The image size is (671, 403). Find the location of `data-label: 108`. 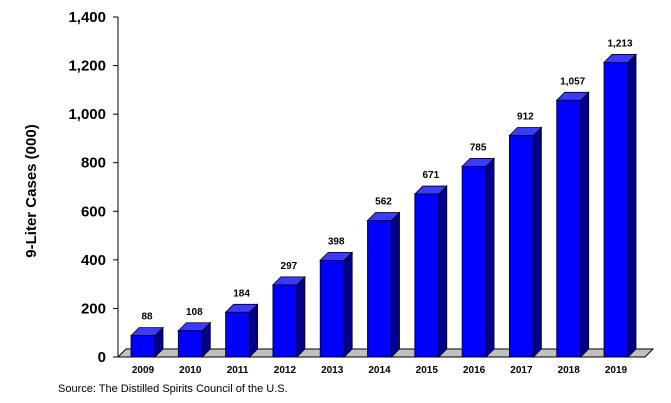

data-label: 108 is located at coordinates (194, 312).